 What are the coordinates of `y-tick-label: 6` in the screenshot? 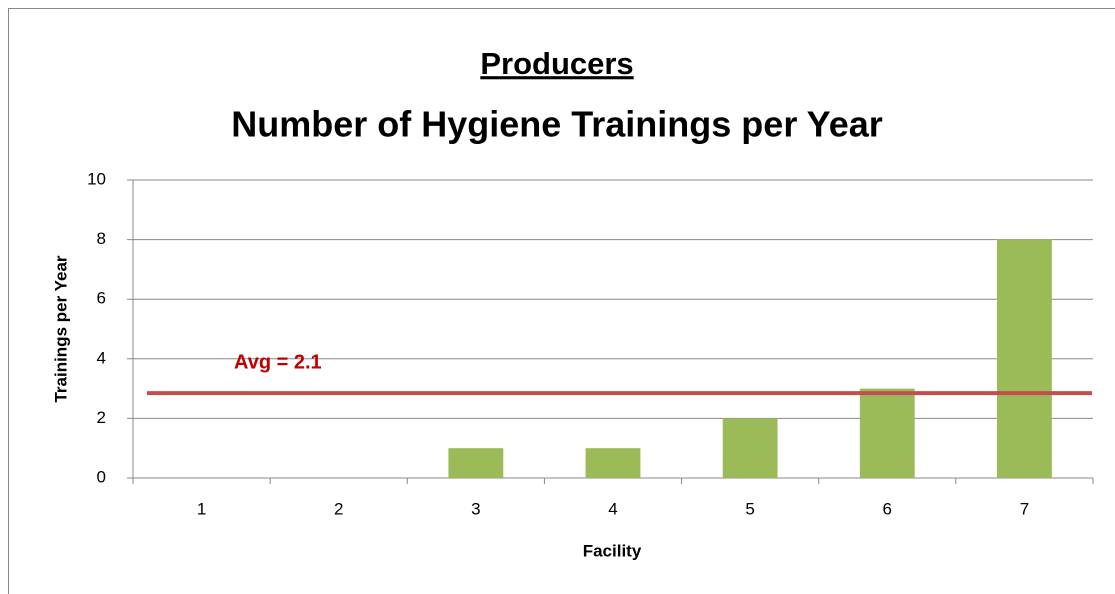 It's located at (101, 298).